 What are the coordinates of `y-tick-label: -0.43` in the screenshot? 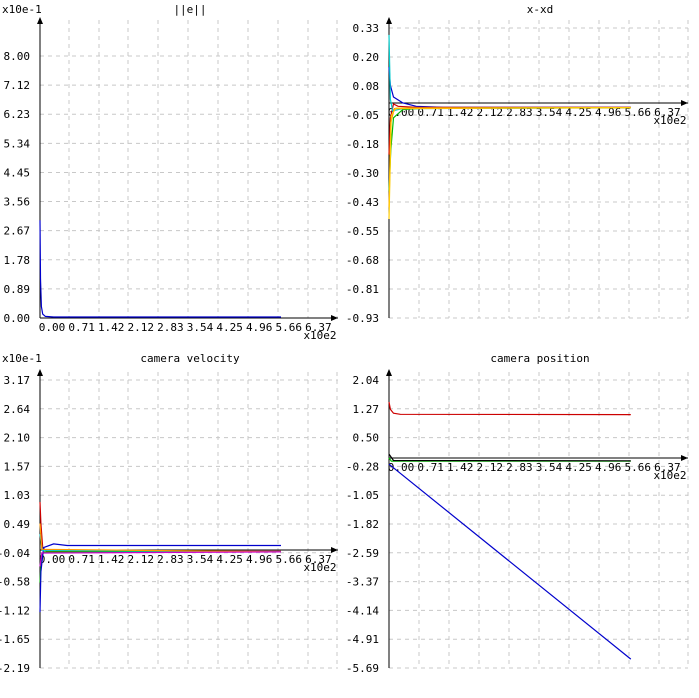 It's located at (362, 202).